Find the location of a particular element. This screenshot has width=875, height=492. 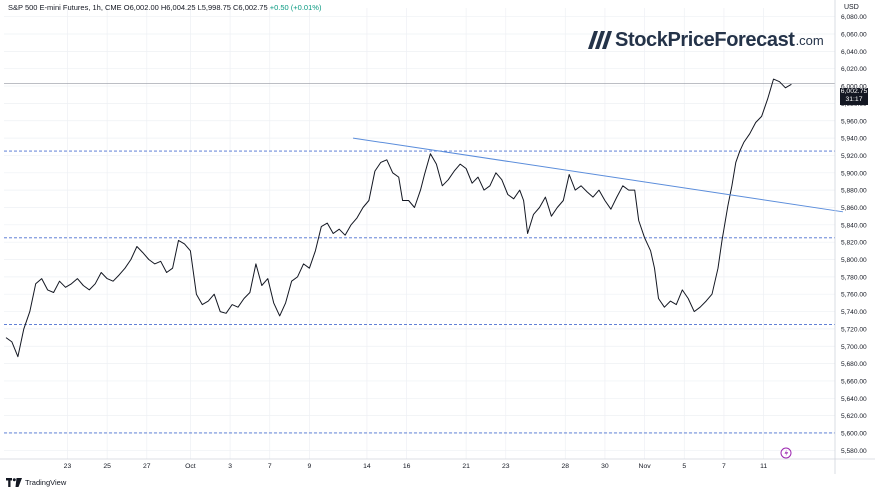

x-tick-label: 25 is located at coordinates (107, 466).